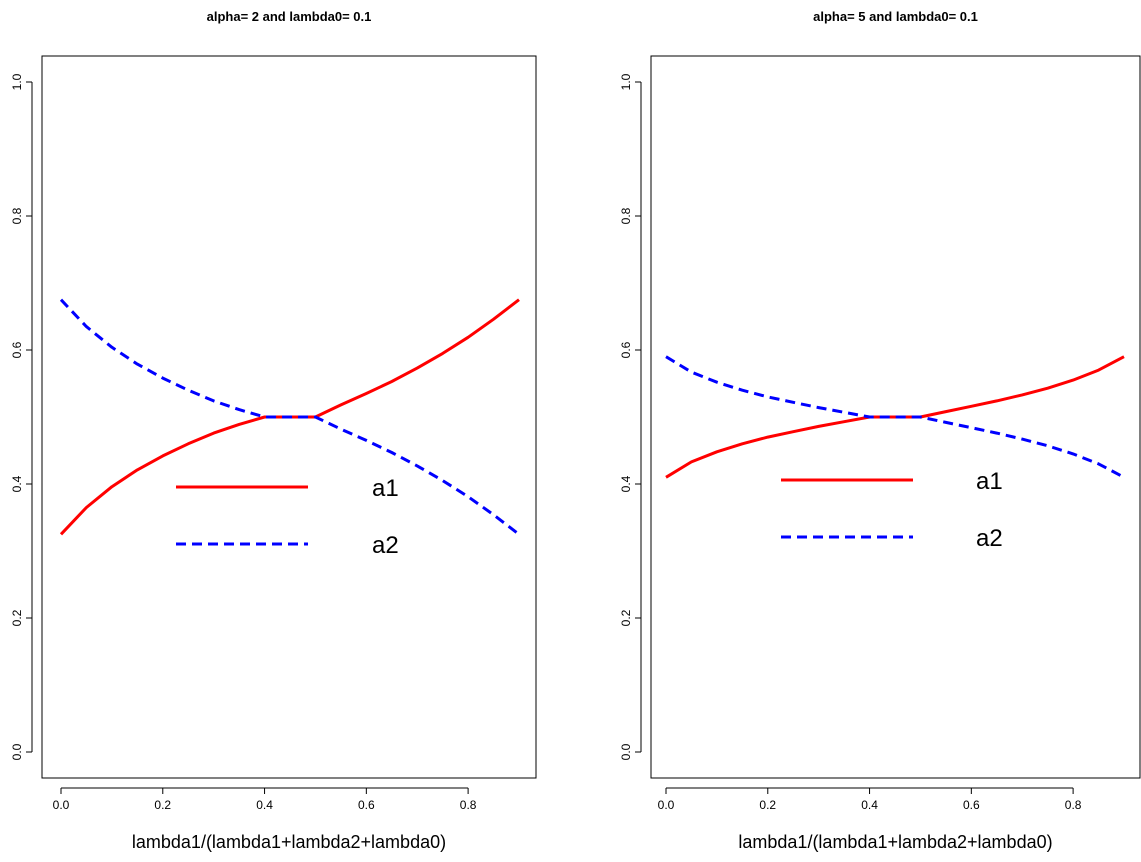  What do you see at coordinates (895, 16) in the screenshot?
I see `chart-title: alpha= 5 and lambda0= 0.1` at bounding box center [895, 16].